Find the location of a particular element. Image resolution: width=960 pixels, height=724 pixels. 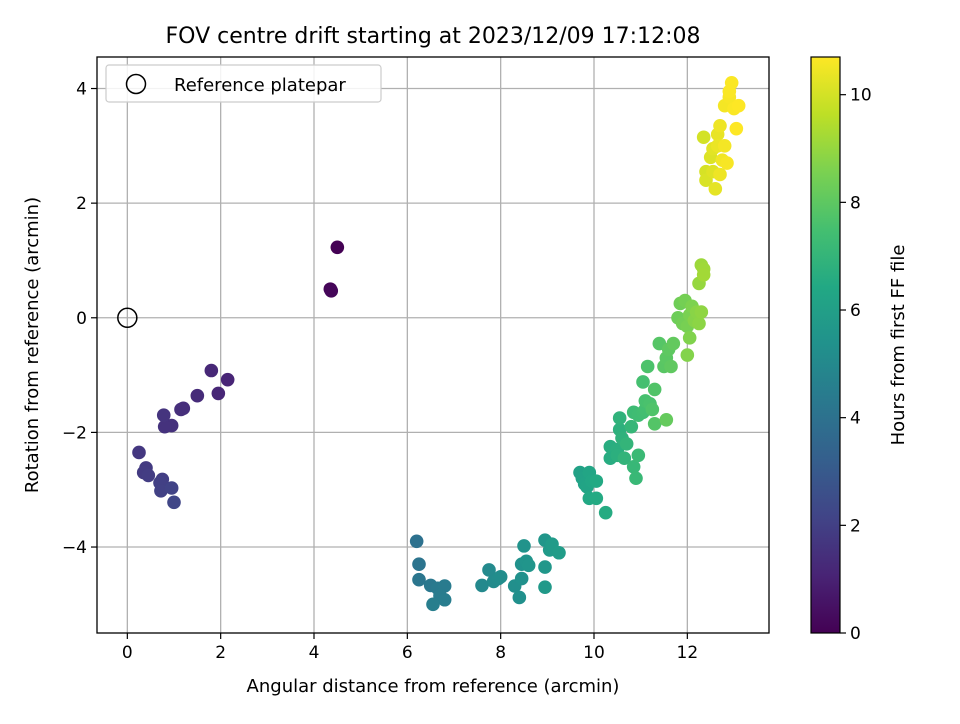

legend: Reference platepar is located at coordinates (243, 83).